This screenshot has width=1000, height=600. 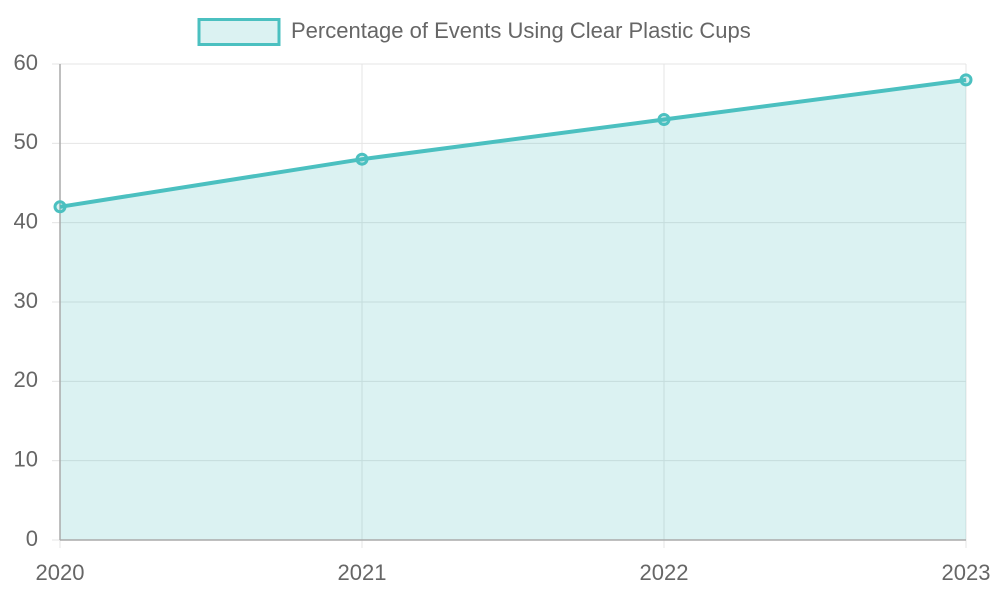 What do you see at coordinates (60, 572) in the screenshot?
I see `x-tick-label: 2020` at bounding box center [60, 572].